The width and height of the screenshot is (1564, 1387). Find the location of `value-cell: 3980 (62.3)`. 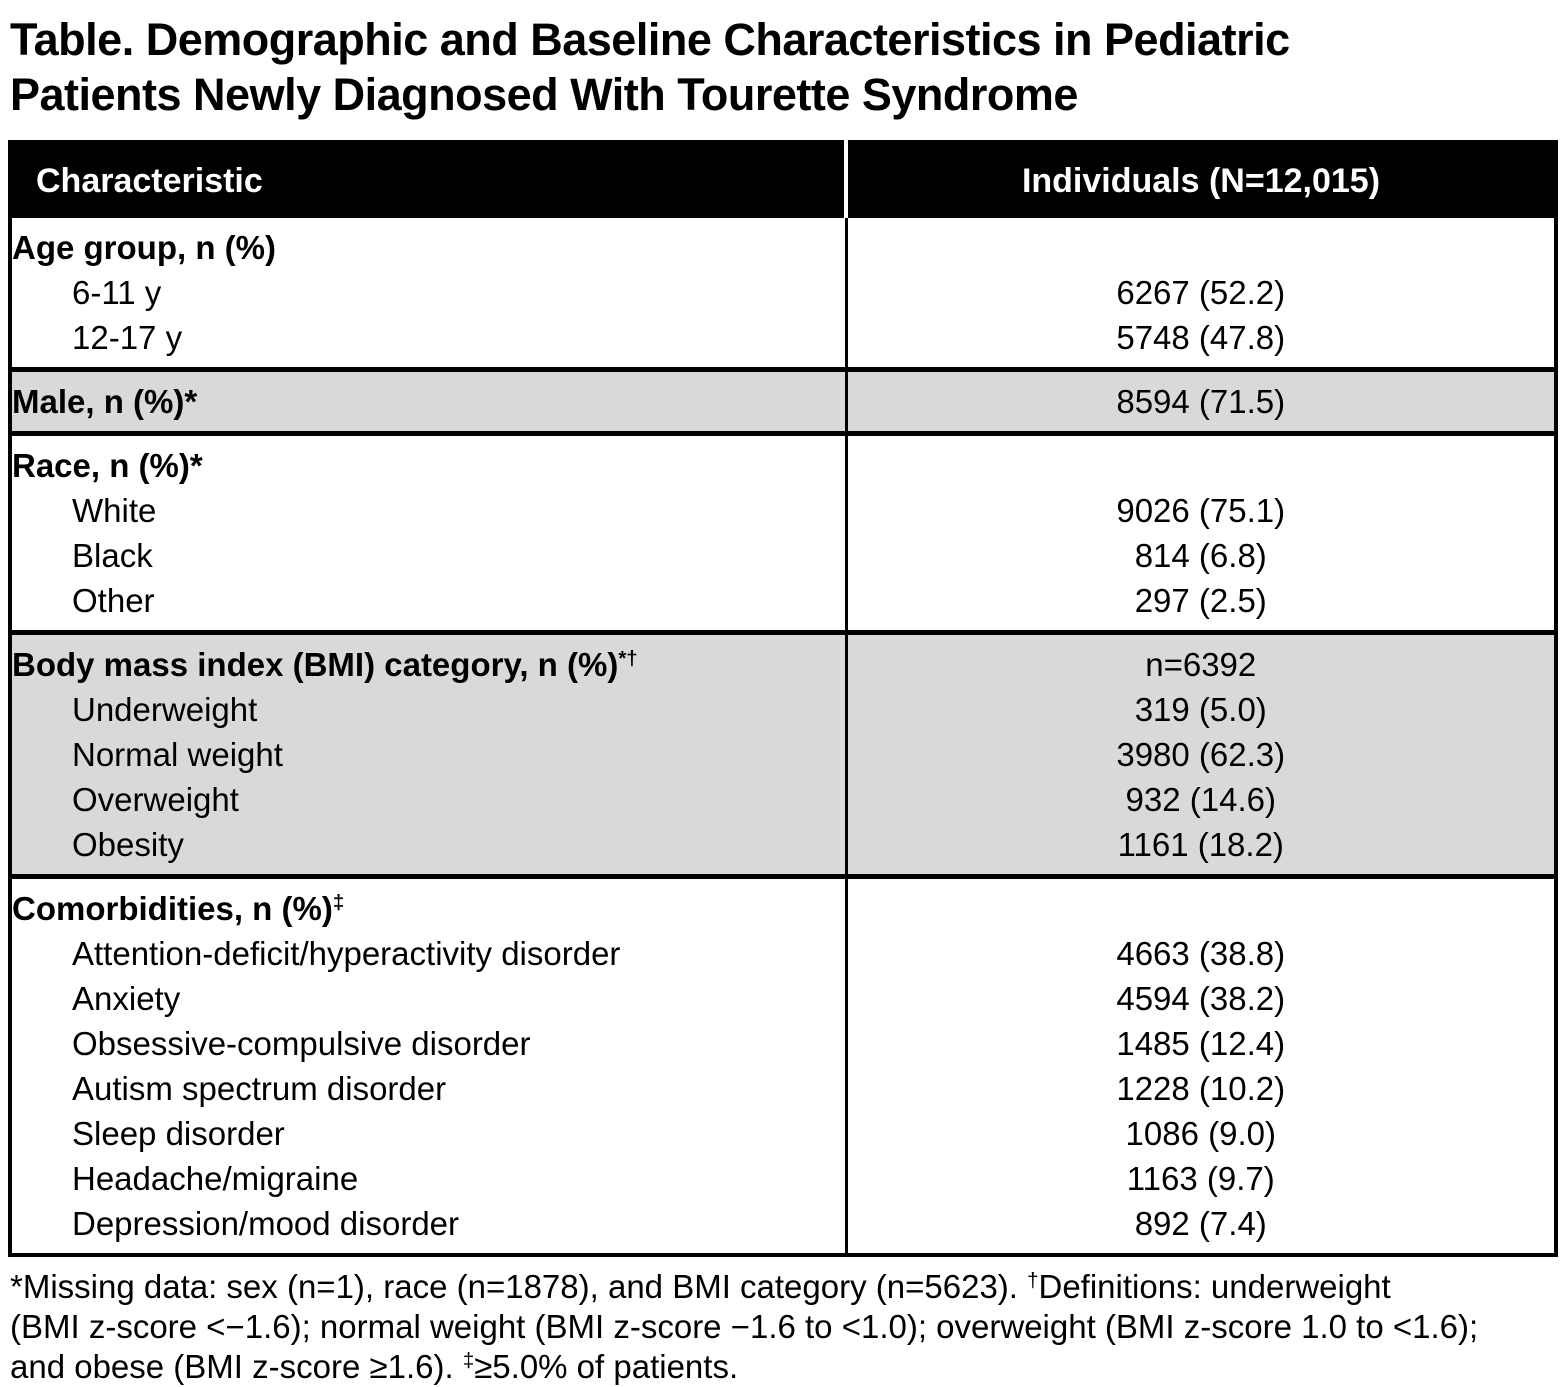

value-cell: 3980 (62.3) is located at coordinates (1200, 754).